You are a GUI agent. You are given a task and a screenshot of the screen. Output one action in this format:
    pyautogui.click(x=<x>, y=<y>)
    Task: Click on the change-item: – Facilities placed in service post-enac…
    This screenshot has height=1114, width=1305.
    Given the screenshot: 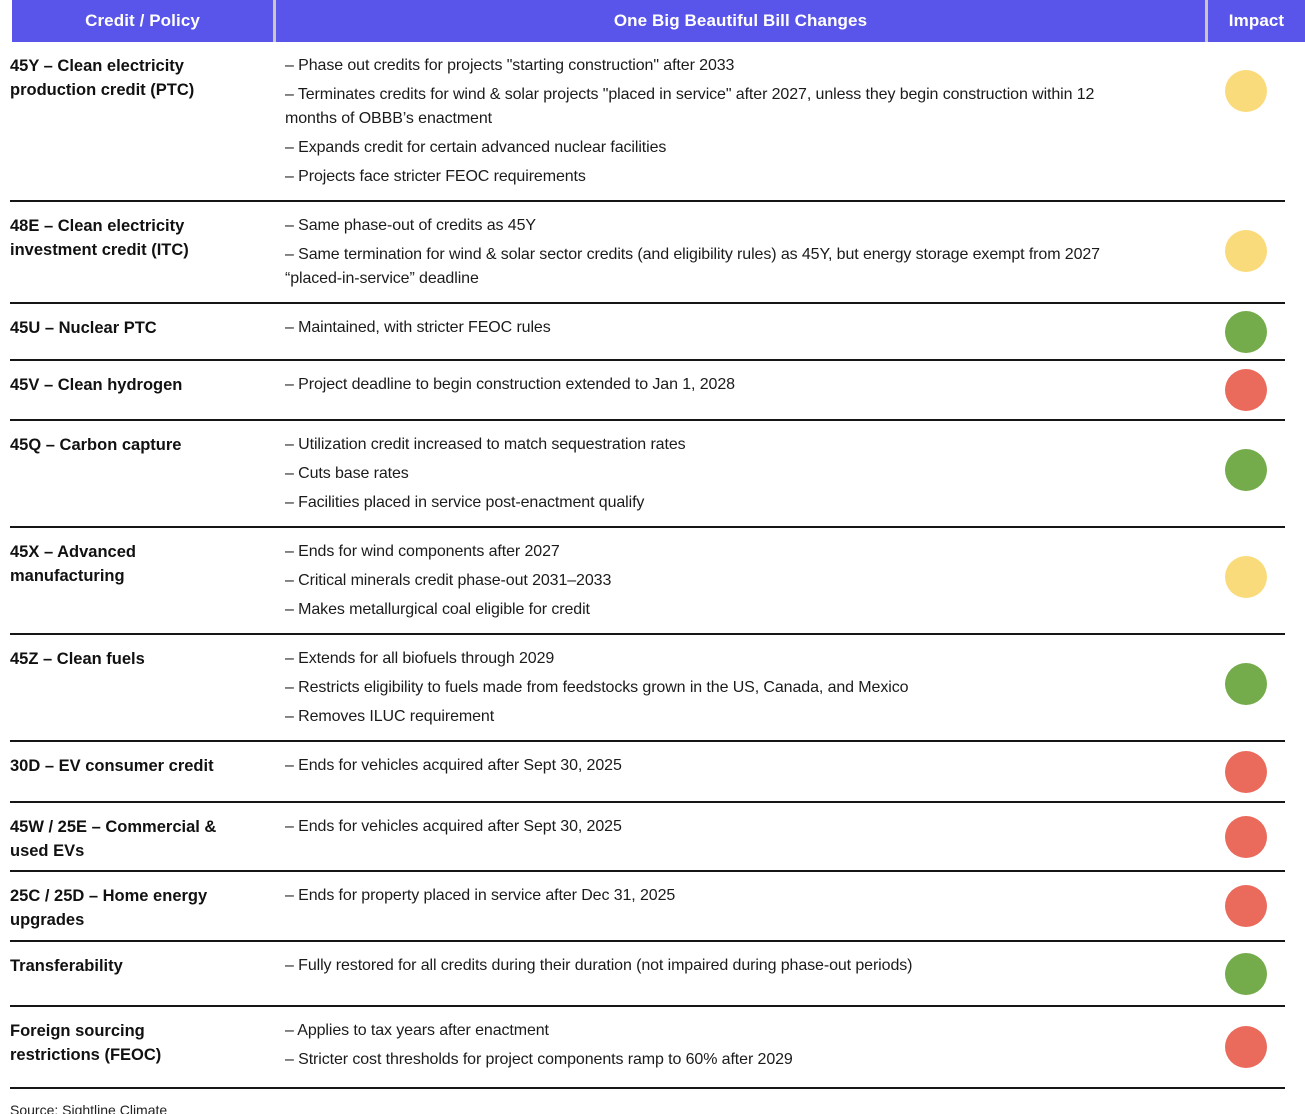 What is the action you would take?
    pyautogui.click(x=465, y=502)
    